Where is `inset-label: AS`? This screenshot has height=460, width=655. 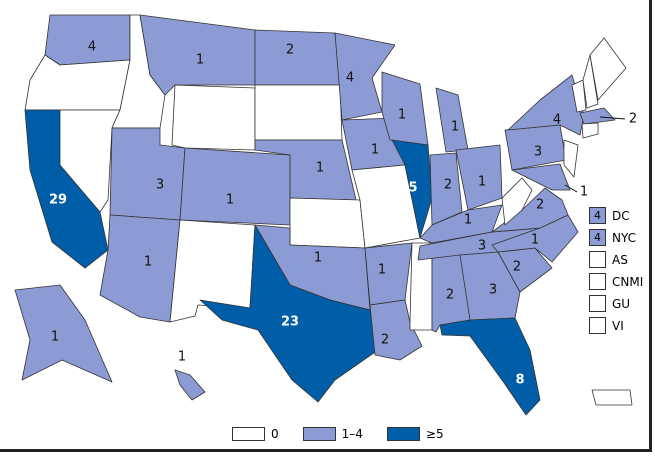 inset-label: AS is located at coordinates (620, 259).